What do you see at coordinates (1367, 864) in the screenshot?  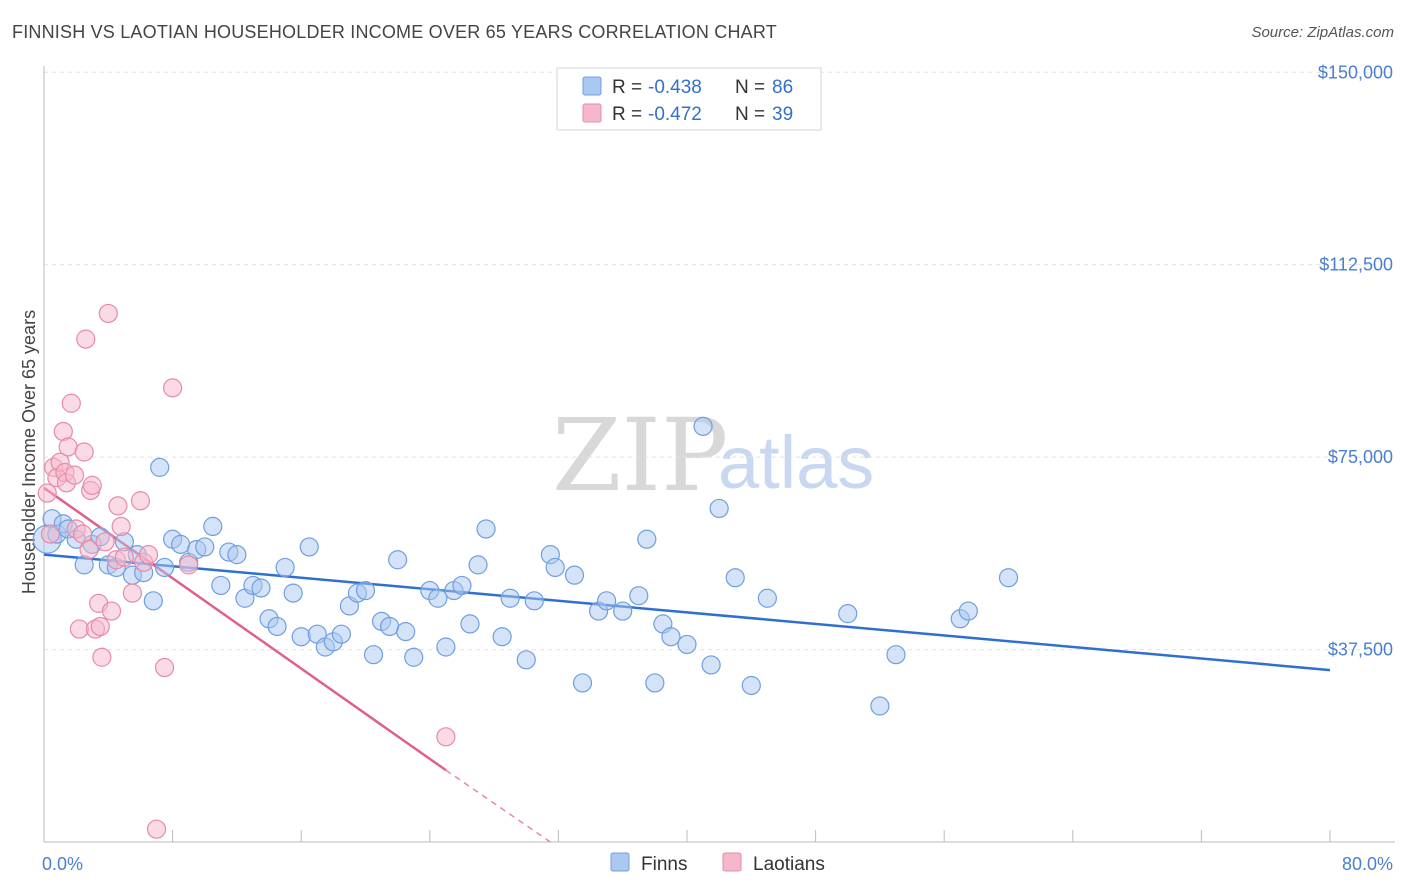 I see `x-tick-label: 80.0%` at bounding box center [1367, 864].